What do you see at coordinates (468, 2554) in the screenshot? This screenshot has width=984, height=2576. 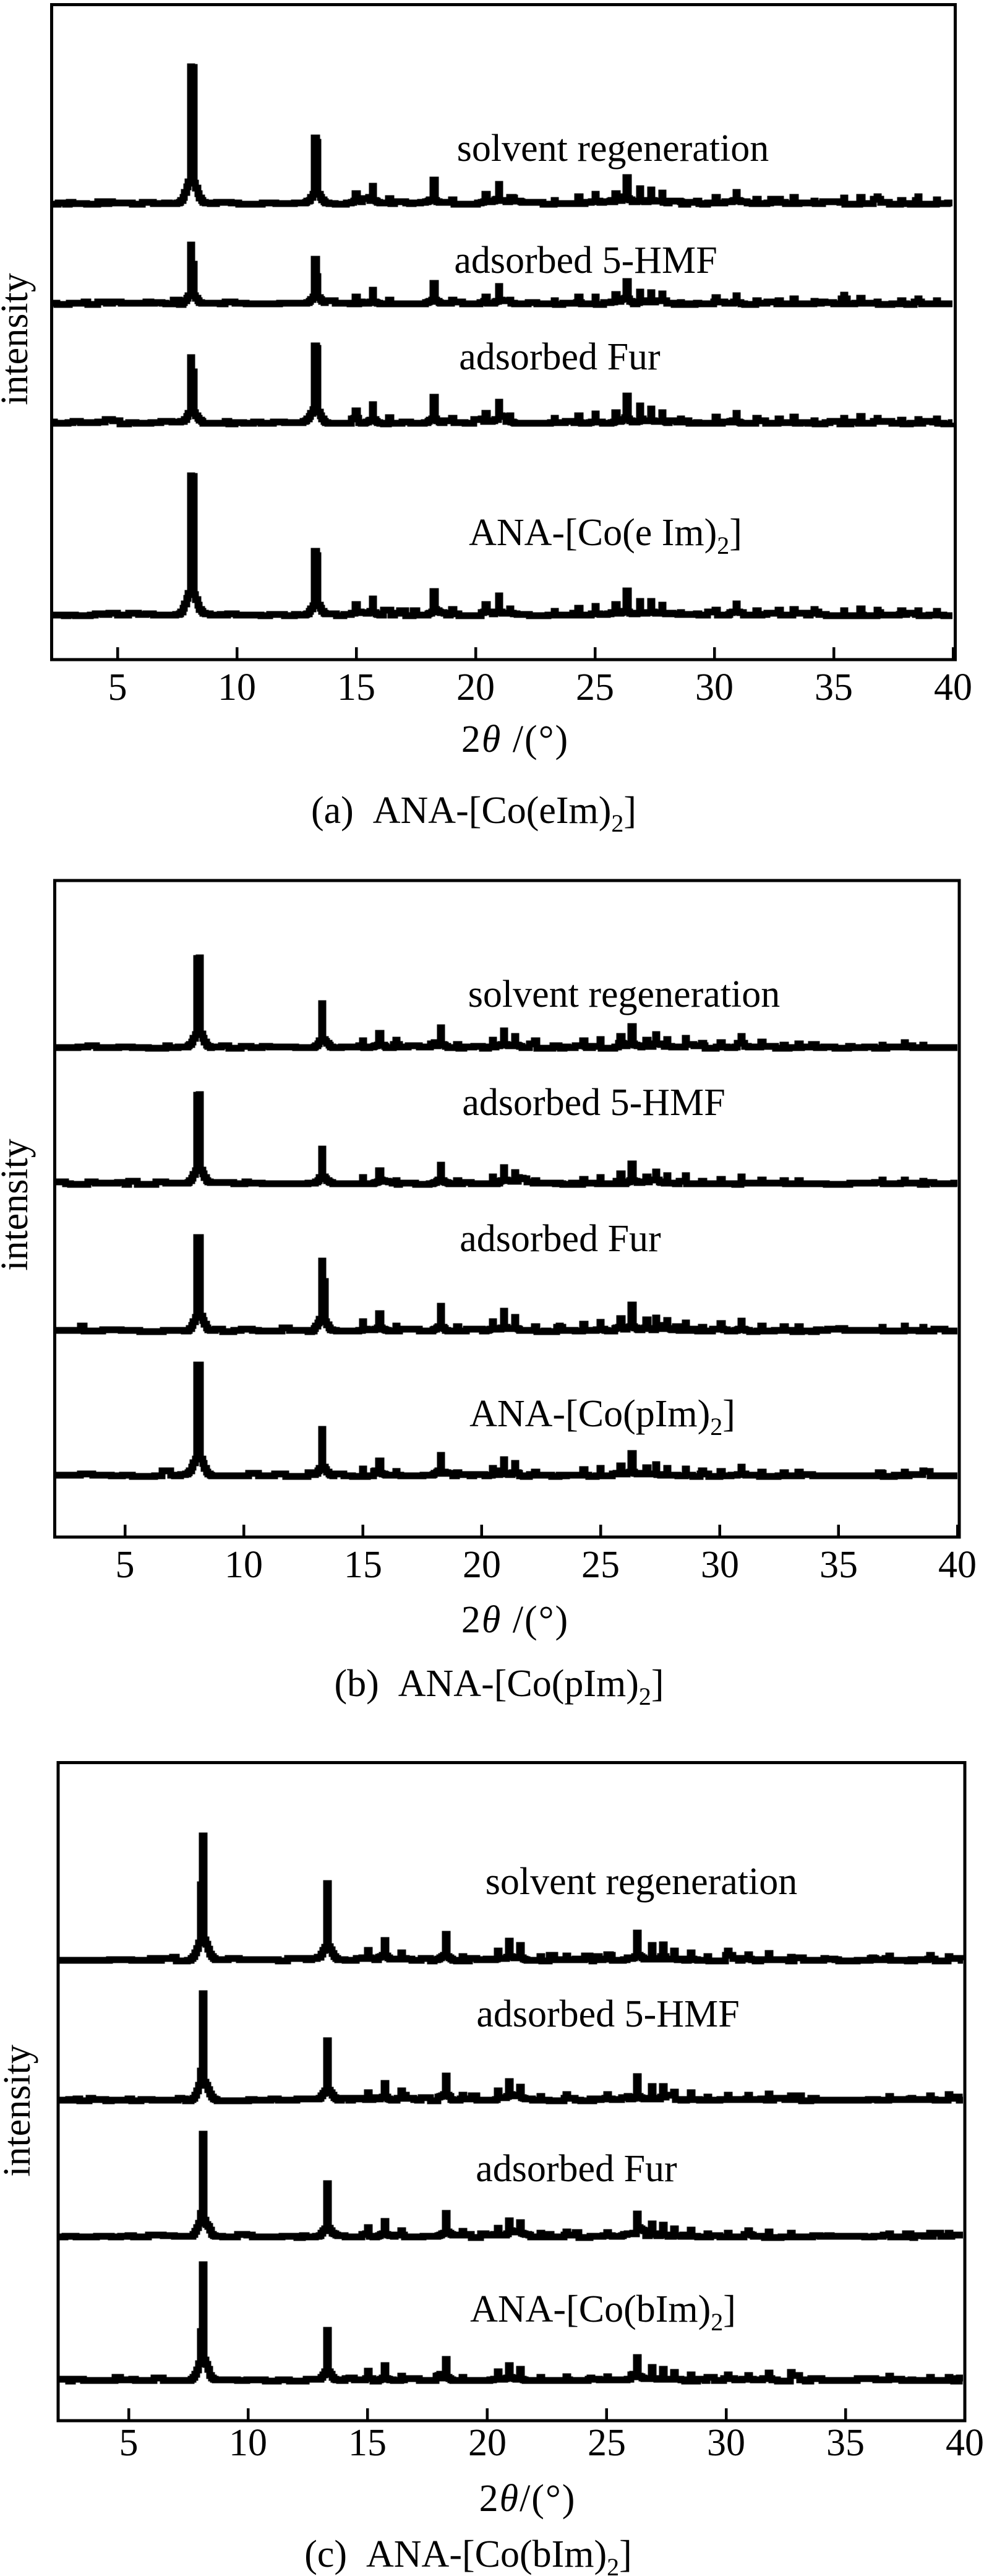 I see `svg-text: (c) ANA-[Co(bIm)2]` at bounding box center [468, 2554].